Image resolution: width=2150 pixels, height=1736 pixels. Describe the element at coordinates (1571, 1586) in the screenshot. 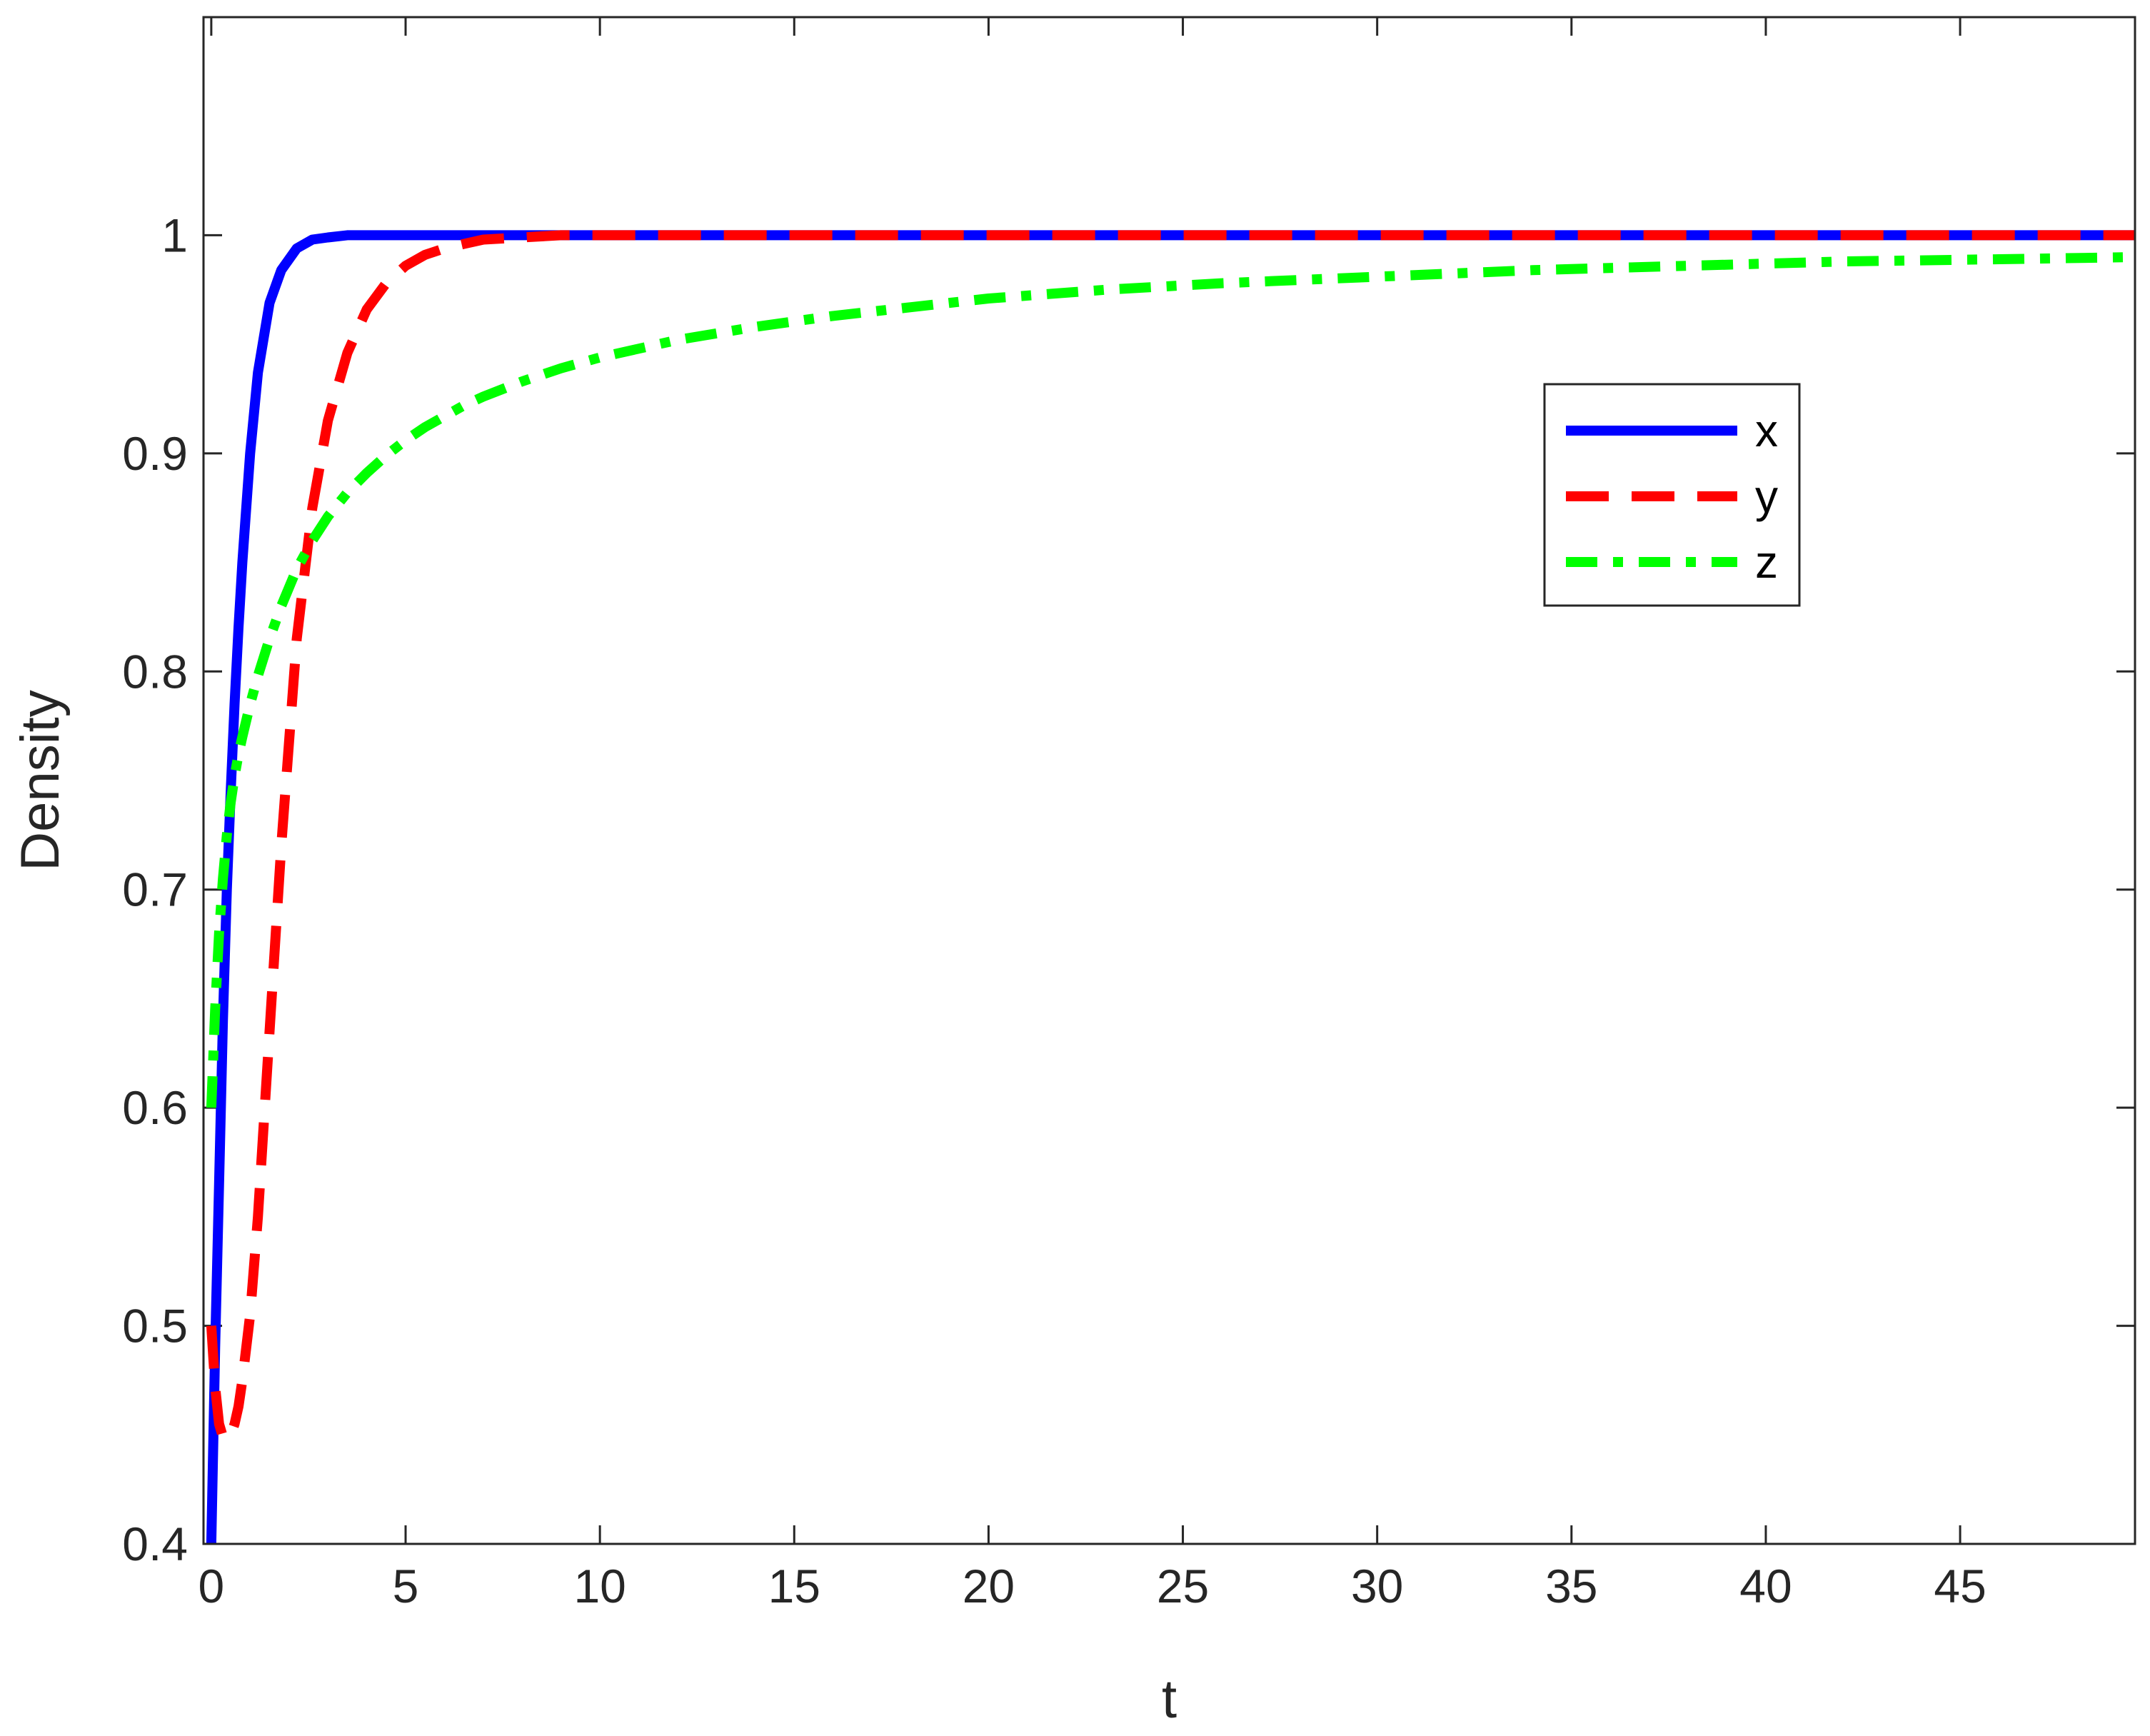

I see `x-tick-label: 35` at that location.